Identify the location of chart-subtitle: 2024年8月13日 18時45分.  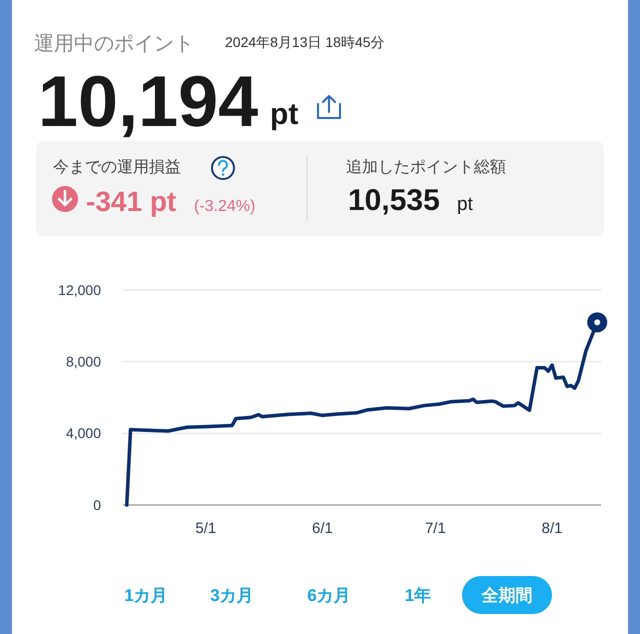
(305, 42).